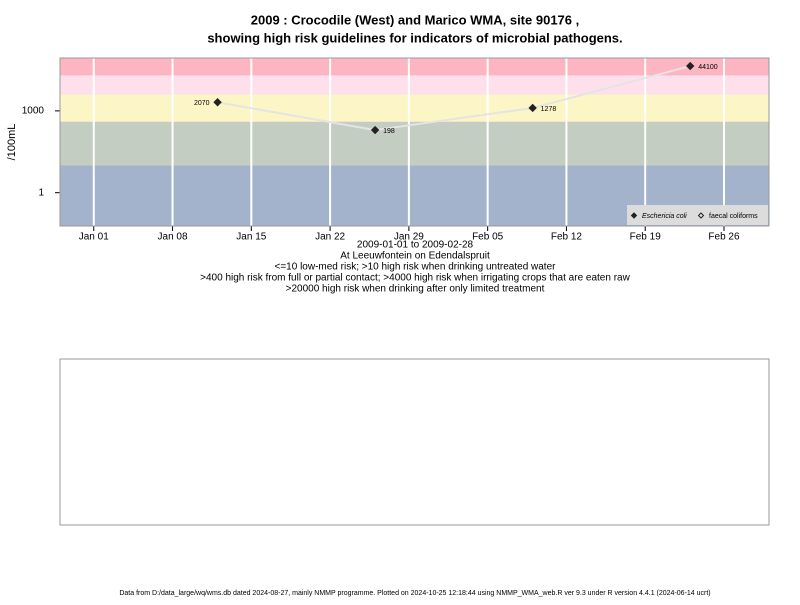 This screenshot has width=800, height=605. Describe the element at coordinates (415, 245) in the screenshot. I see `x-axis-label: 2009-01-01 to 2009-02-28` at that location.